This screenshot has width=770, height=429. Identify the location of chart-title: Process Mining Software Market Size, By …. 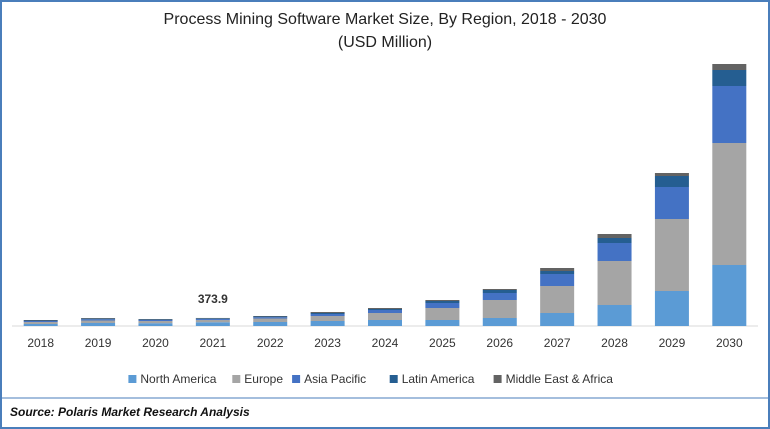
(385, 19).